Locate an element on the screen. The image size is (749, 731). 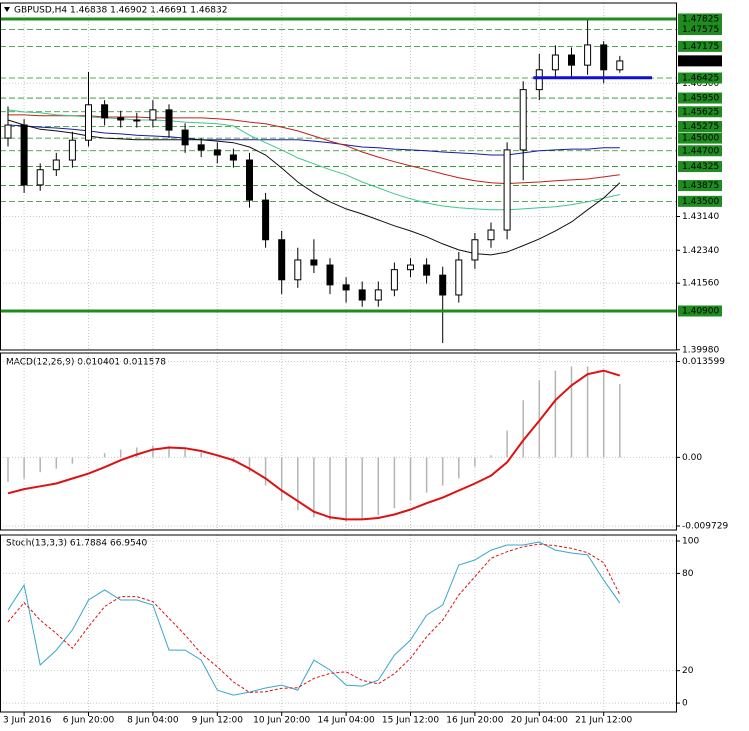
level-label: 1.44700 is located at coordinates (700, 151).